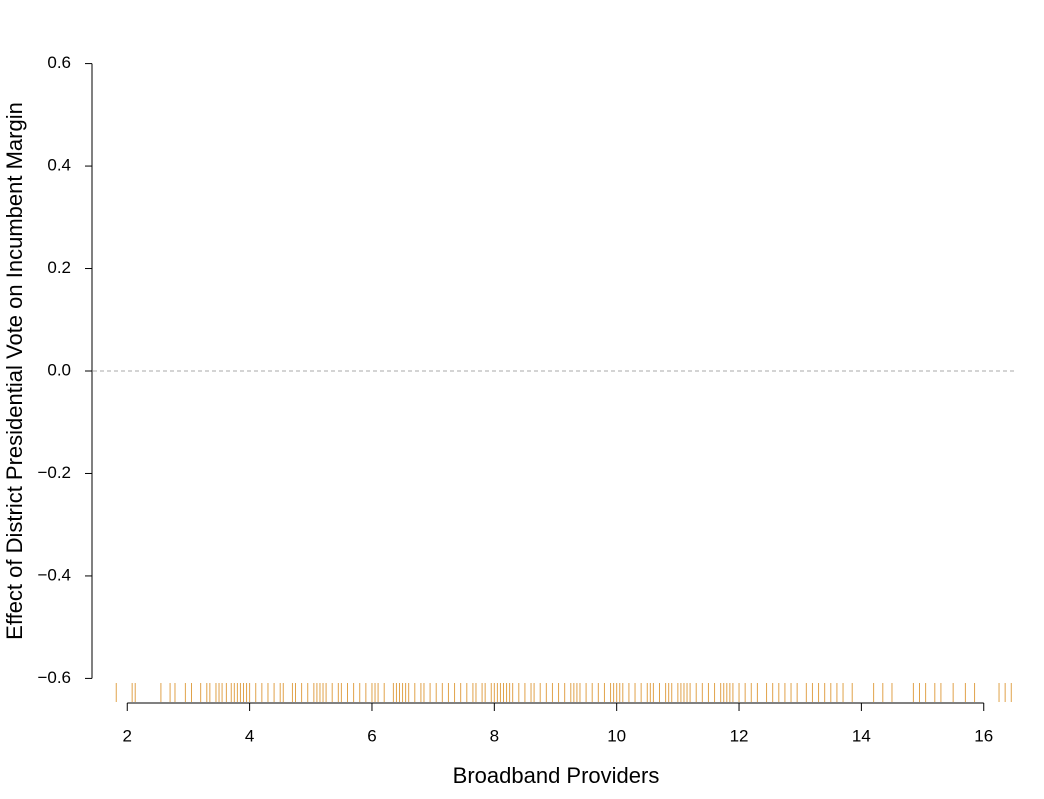 The image size is (1044, 799). What do you see at coordinates (54, 472) in the screenshot?
I see `y-tick-label: −0.2` at bounding box center [54, 472].